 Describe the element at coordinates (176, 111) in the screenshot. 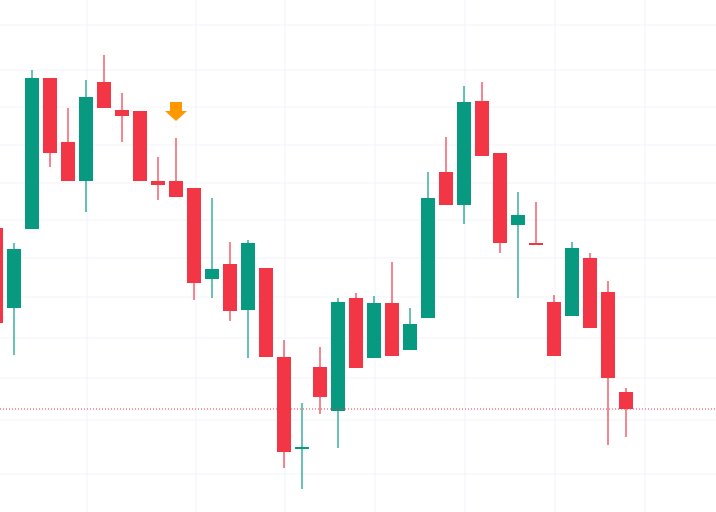

I see `signal-arrow` at that location.